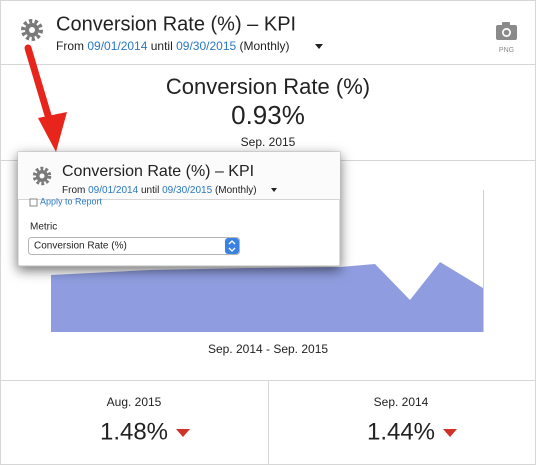 The width and height of the screenshot is (536, 465). Describe the element at coordinates (268, 86) in the screenshot. I see `metric-name: Conversion Rate (%)` at that location.